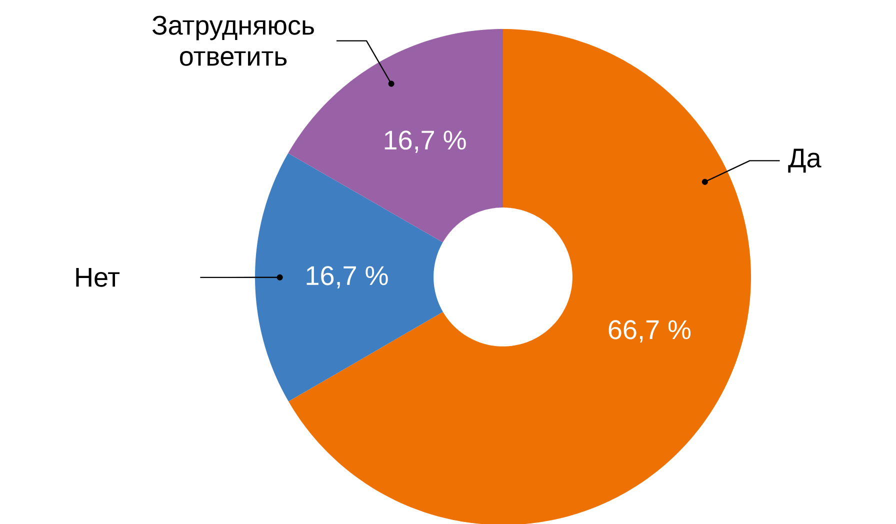  I want to click on slice-label: Да, so click(805, 160).